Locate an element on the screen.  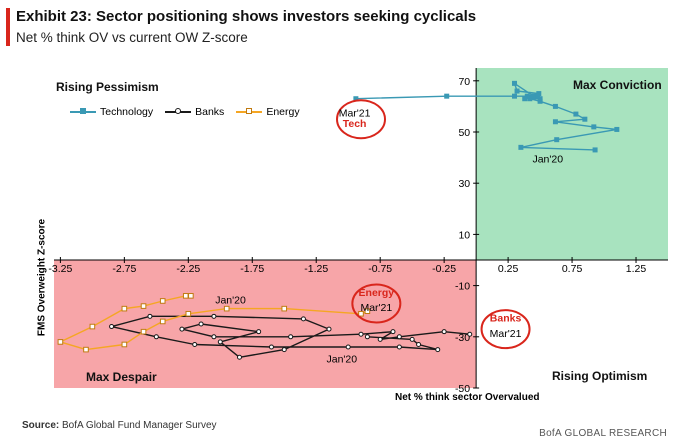
source-note: Source: BofA Global Fund Manager Survey is located at coordinates (119, 425).